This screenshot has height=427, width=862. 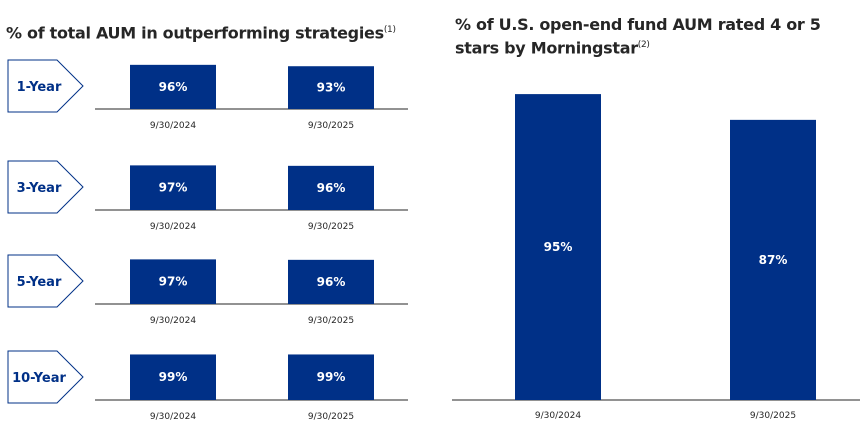 I want to click on period-label: 10-Year, so click(x=39, y=378).